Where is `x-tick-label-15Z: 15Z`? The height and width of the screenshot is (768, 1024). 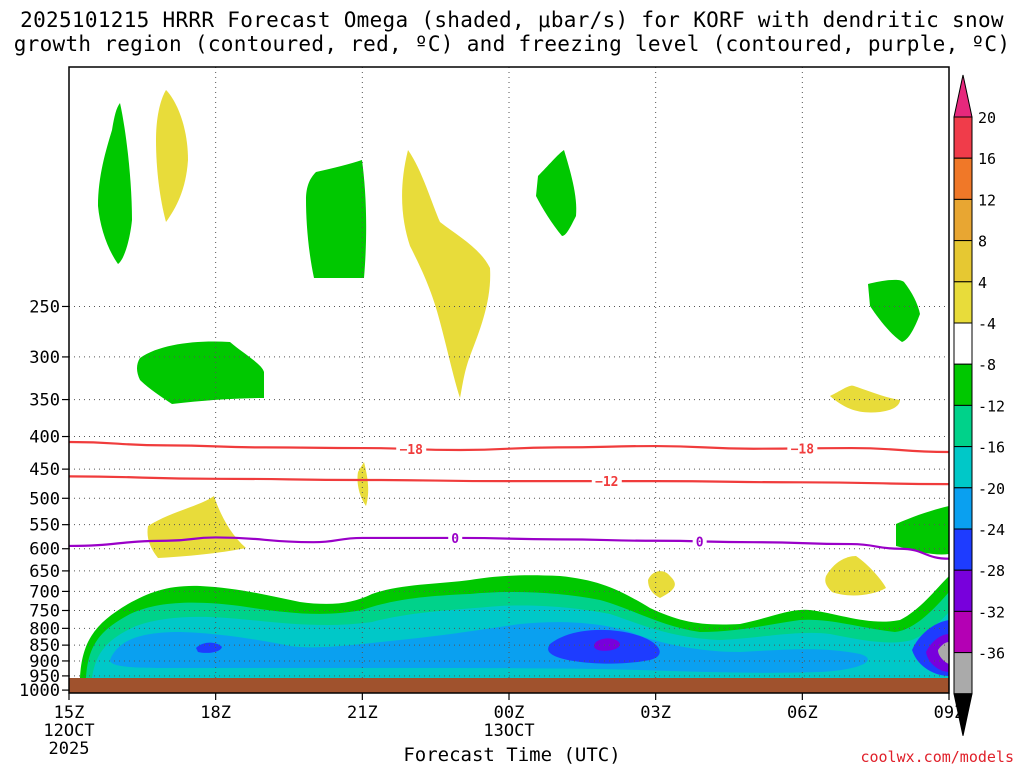
x-tick-label-15Z: 15Z is located at coordinates (69, 713).